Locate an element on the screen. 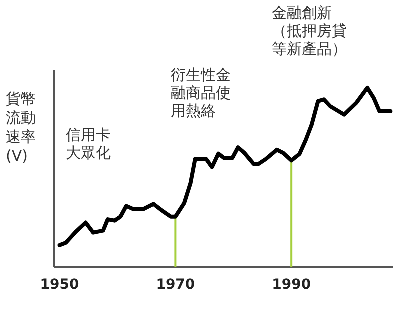  y-axis-title: 貨幣流動速率(V) is located at coordinates (21, 128).